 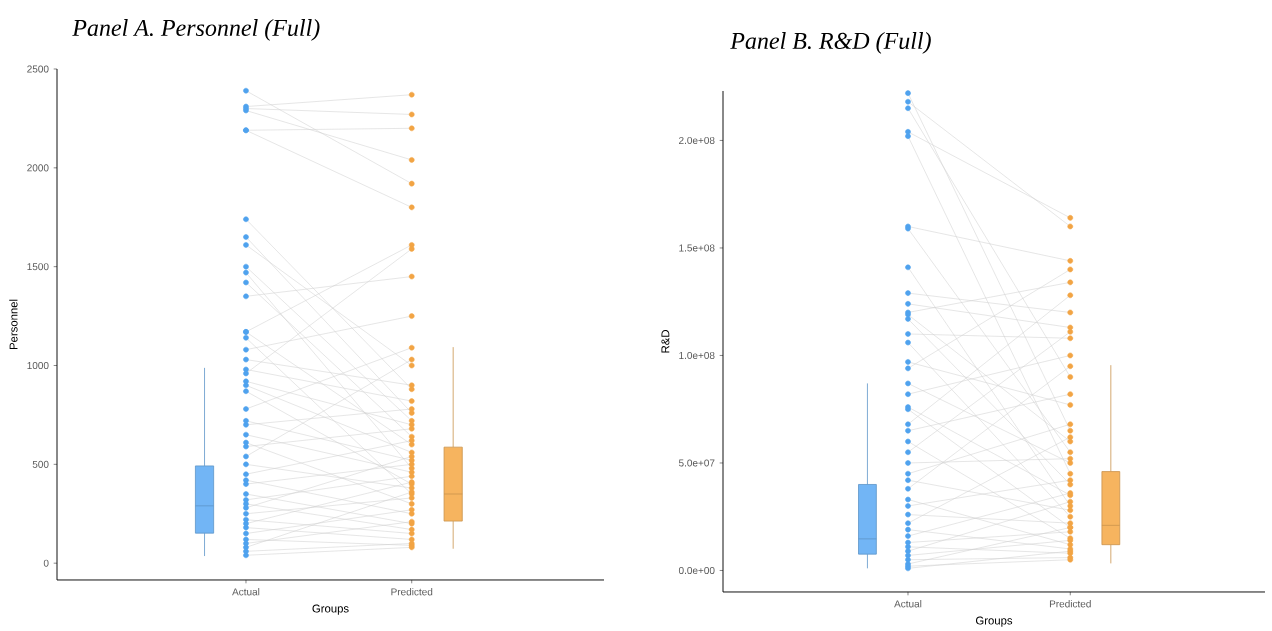 I want to click on y-tick-label: 1000, so click(x=38, y=365).